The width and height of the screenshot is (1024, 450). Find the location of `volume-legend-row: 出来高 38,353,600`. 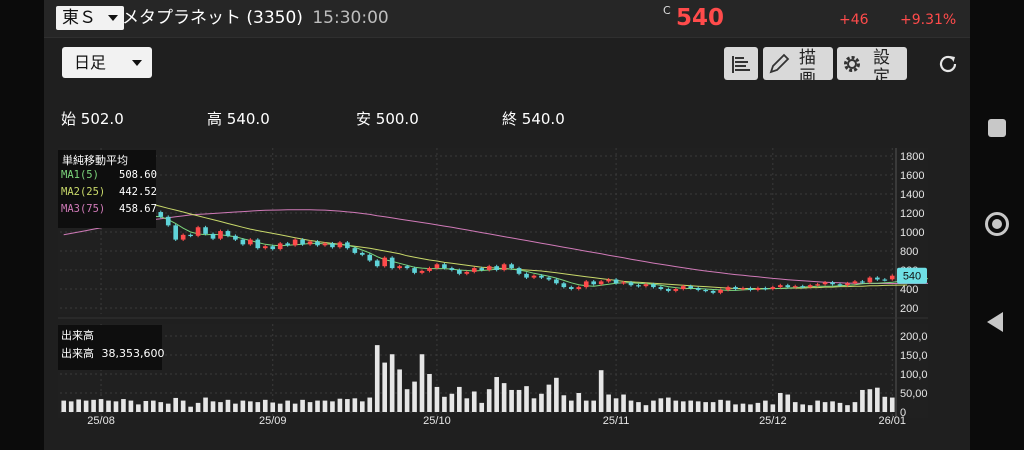

volume-legend-row: 出来高 38,353,600 is located at coordinates (112, 353).